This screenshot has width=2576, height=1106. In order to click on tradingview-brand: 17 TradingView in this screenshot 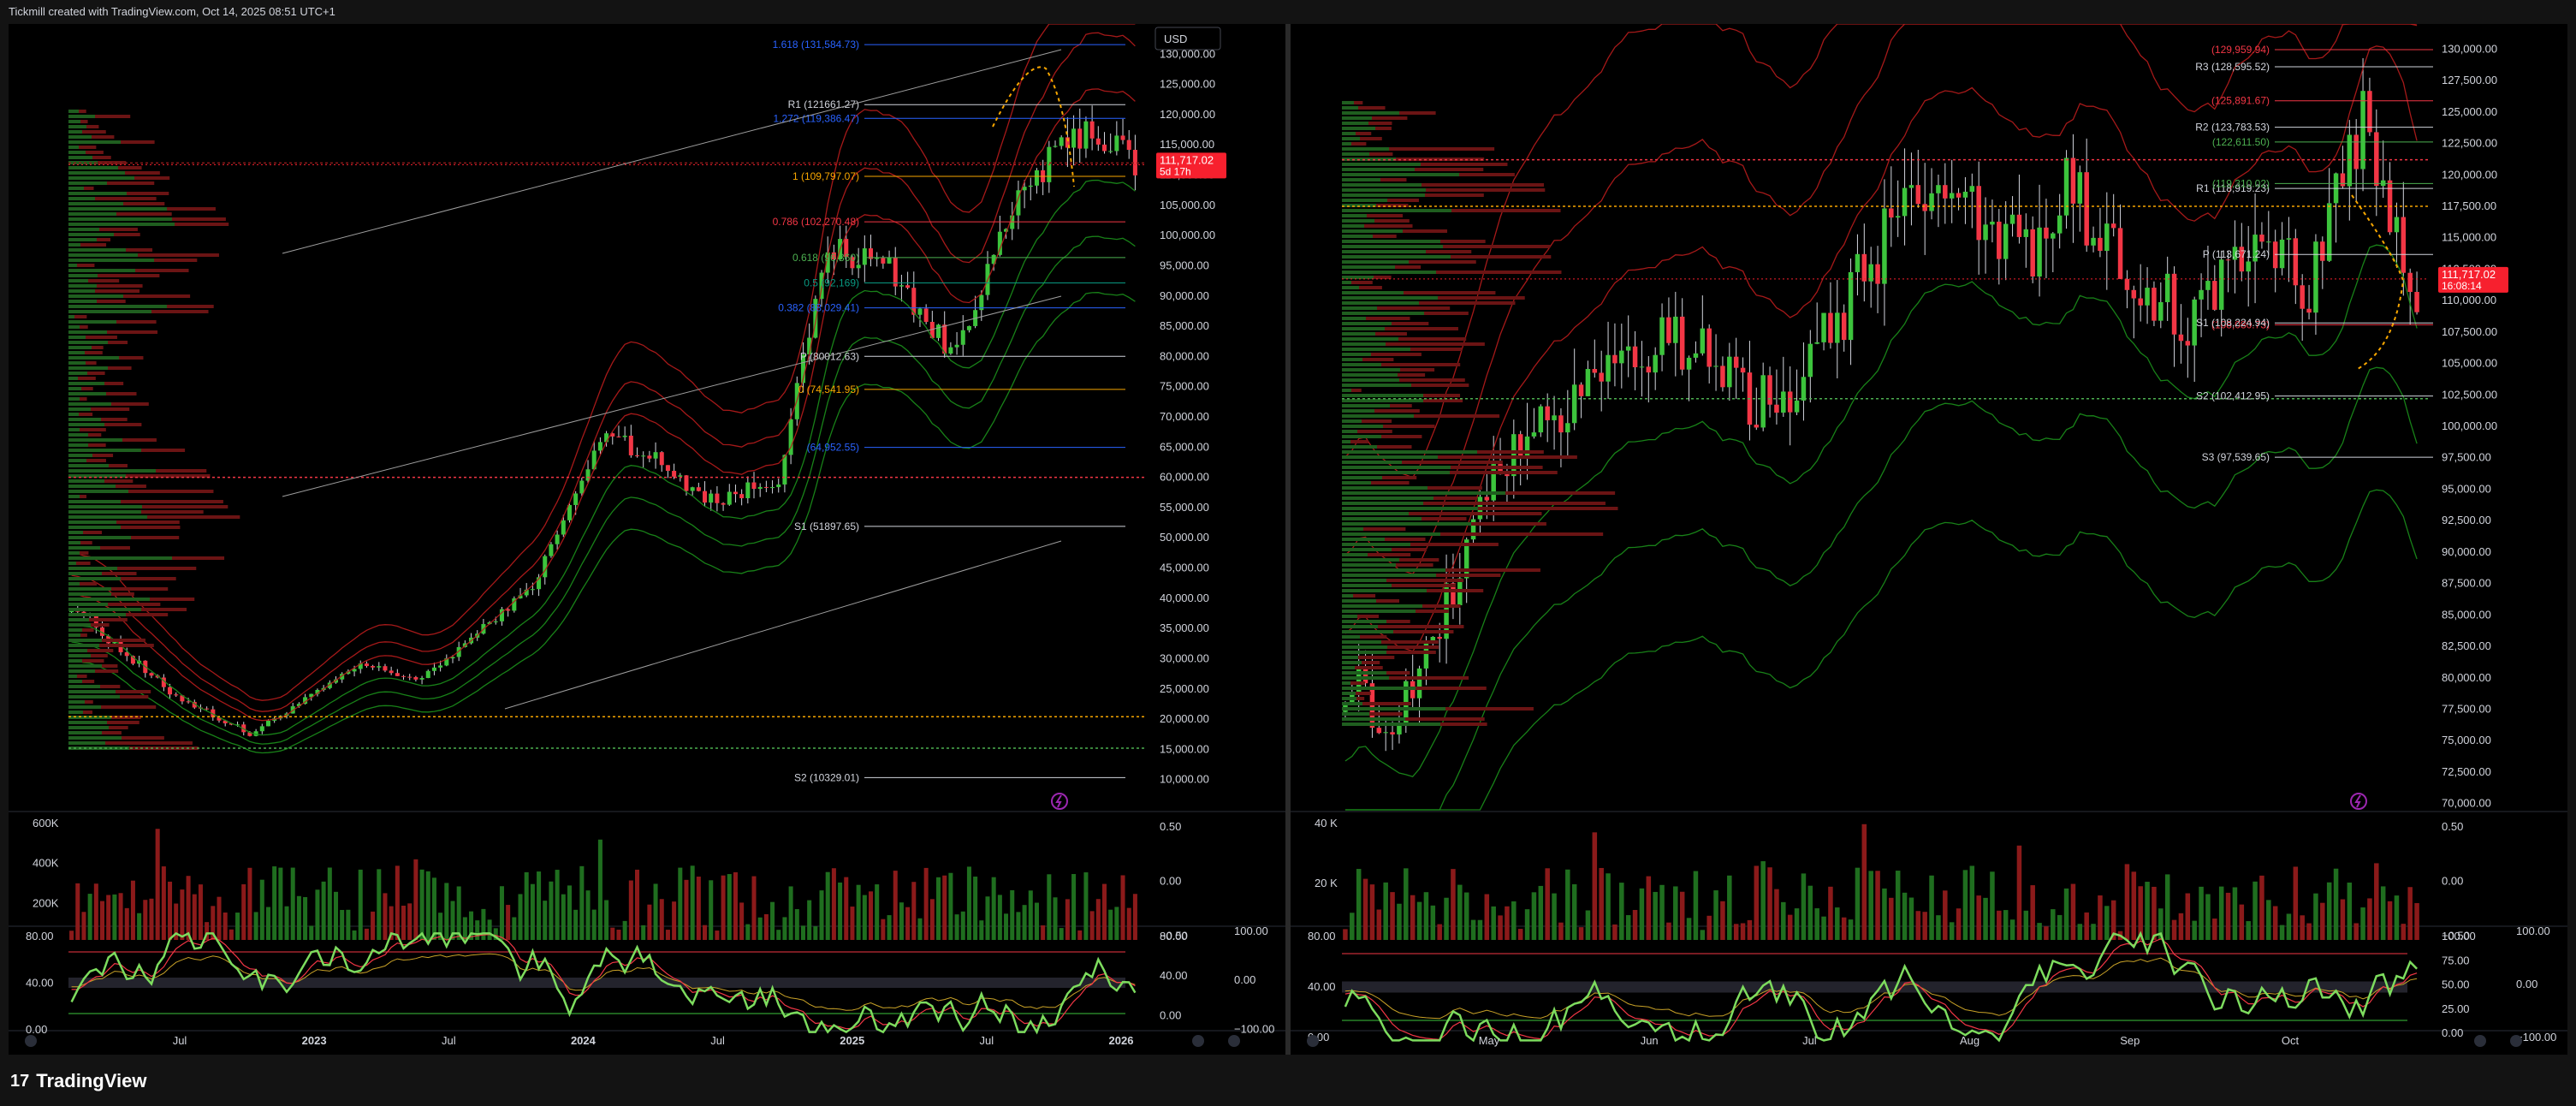, I will do `click(78, 1081)`.